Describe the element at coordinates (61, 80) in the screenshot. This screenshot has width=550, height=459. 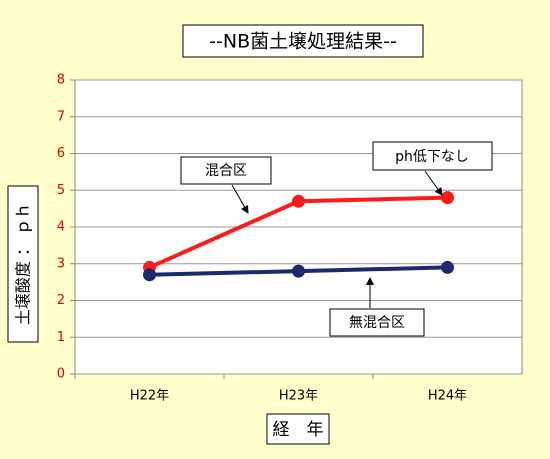
I see `y-tick-label: 8` at that location.